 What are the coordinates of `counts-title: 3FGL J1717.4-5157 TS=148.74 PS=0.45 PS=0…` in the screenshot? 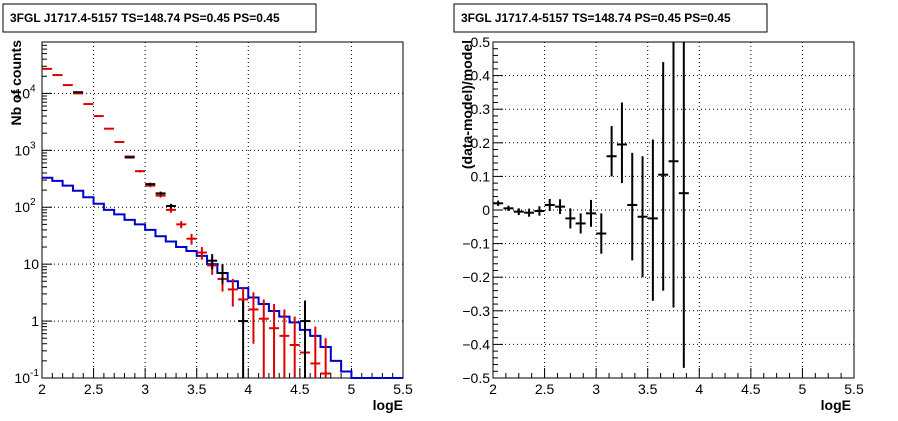 It's located at (145, 18).